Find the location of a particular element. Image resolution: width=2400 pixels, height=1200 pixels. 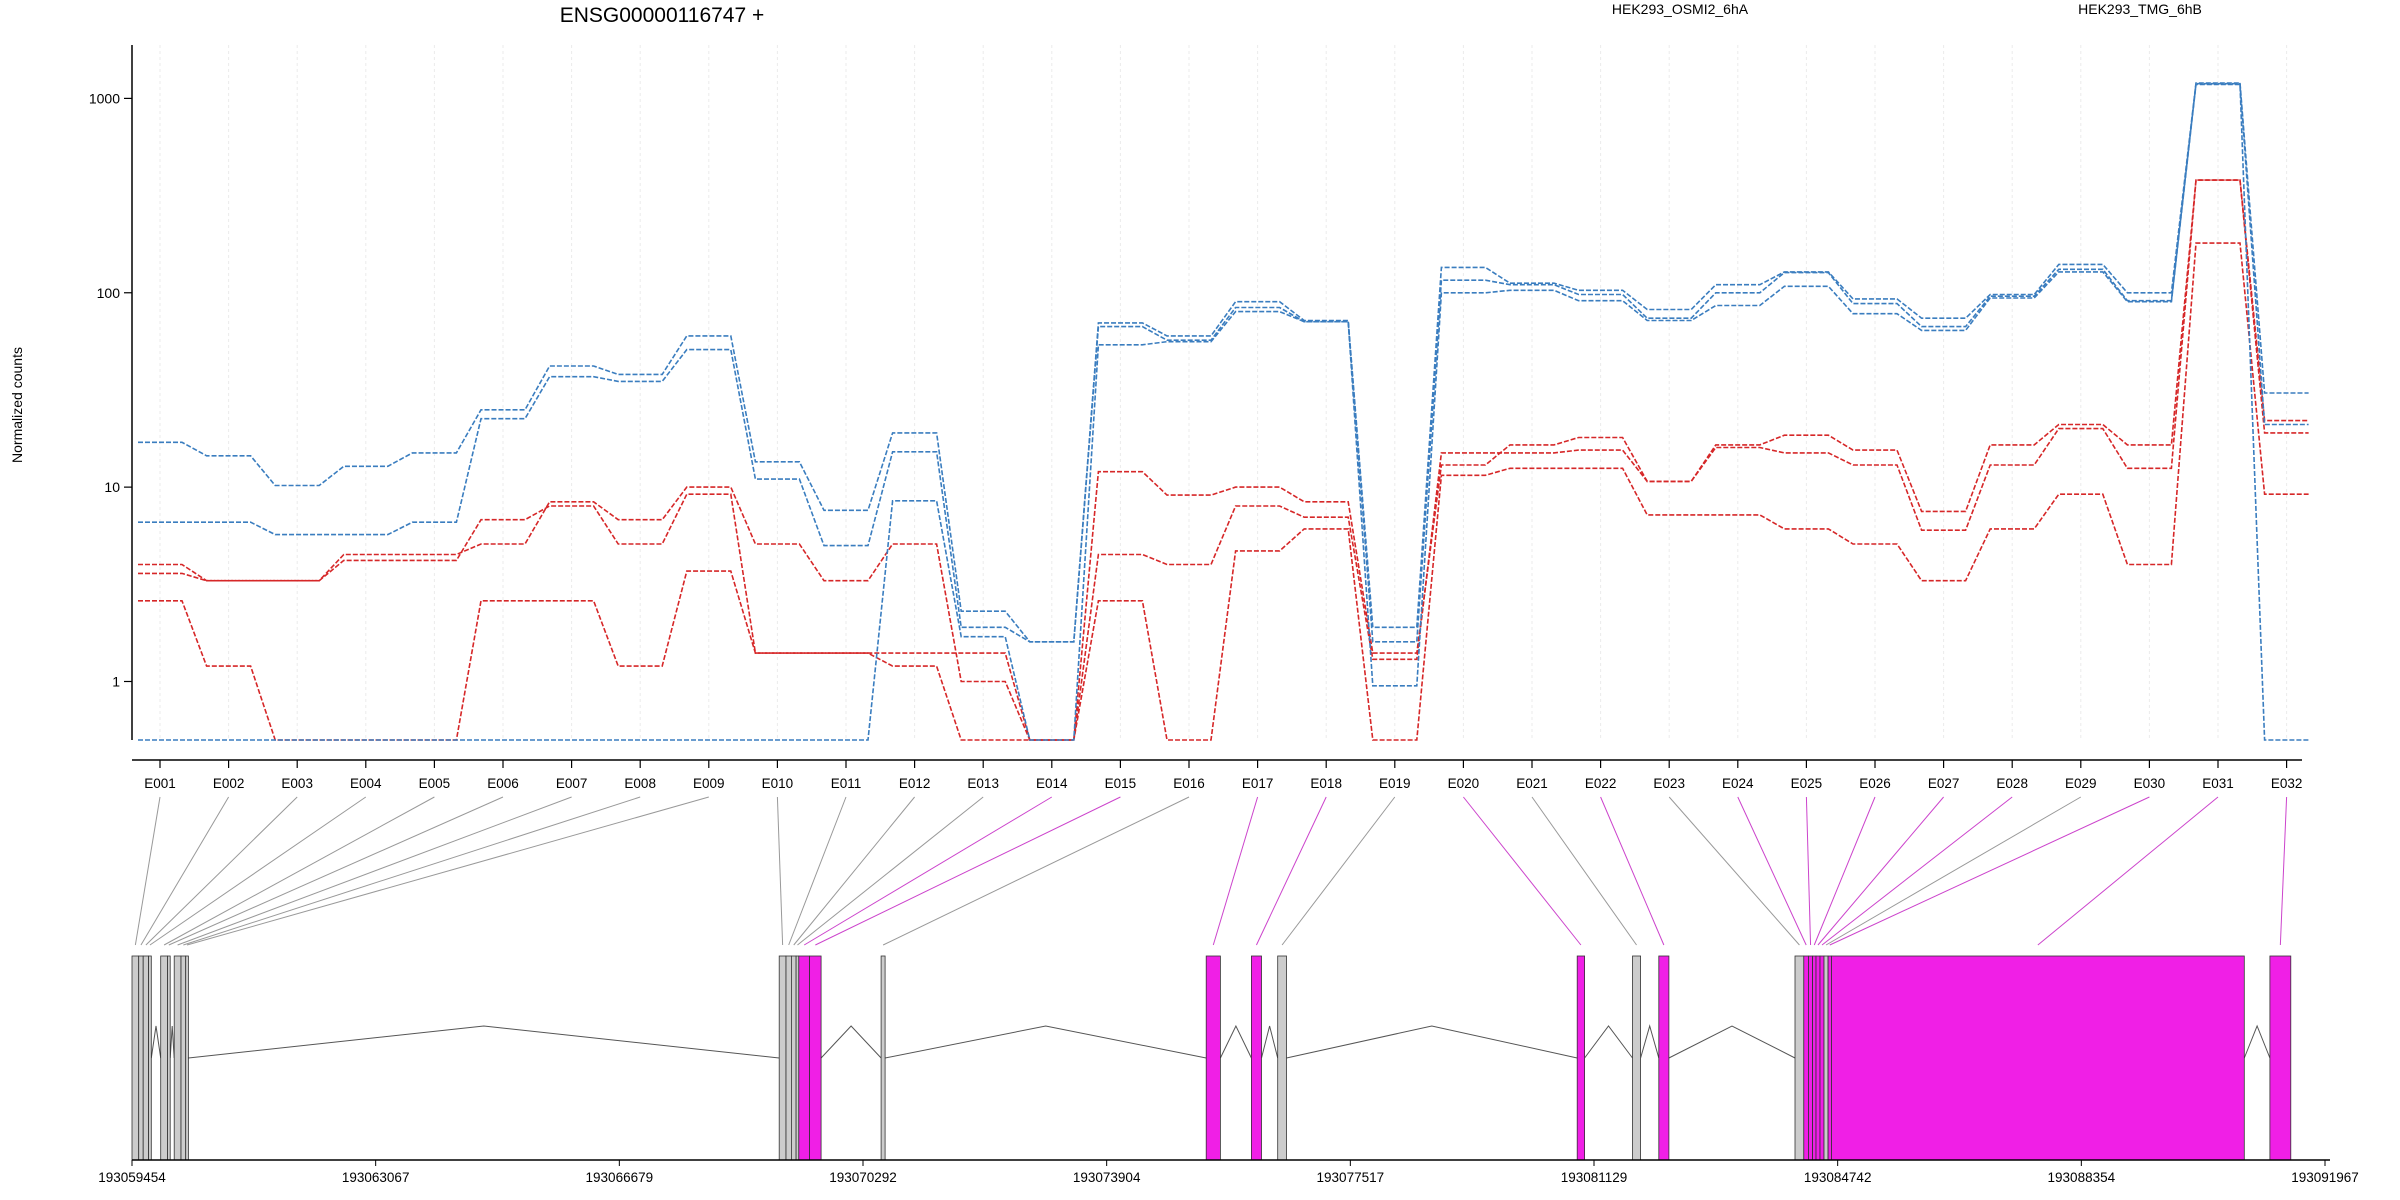

legend-osmi2: HEK293_OSMI2_6hA is located at coordinates (1680, 9).